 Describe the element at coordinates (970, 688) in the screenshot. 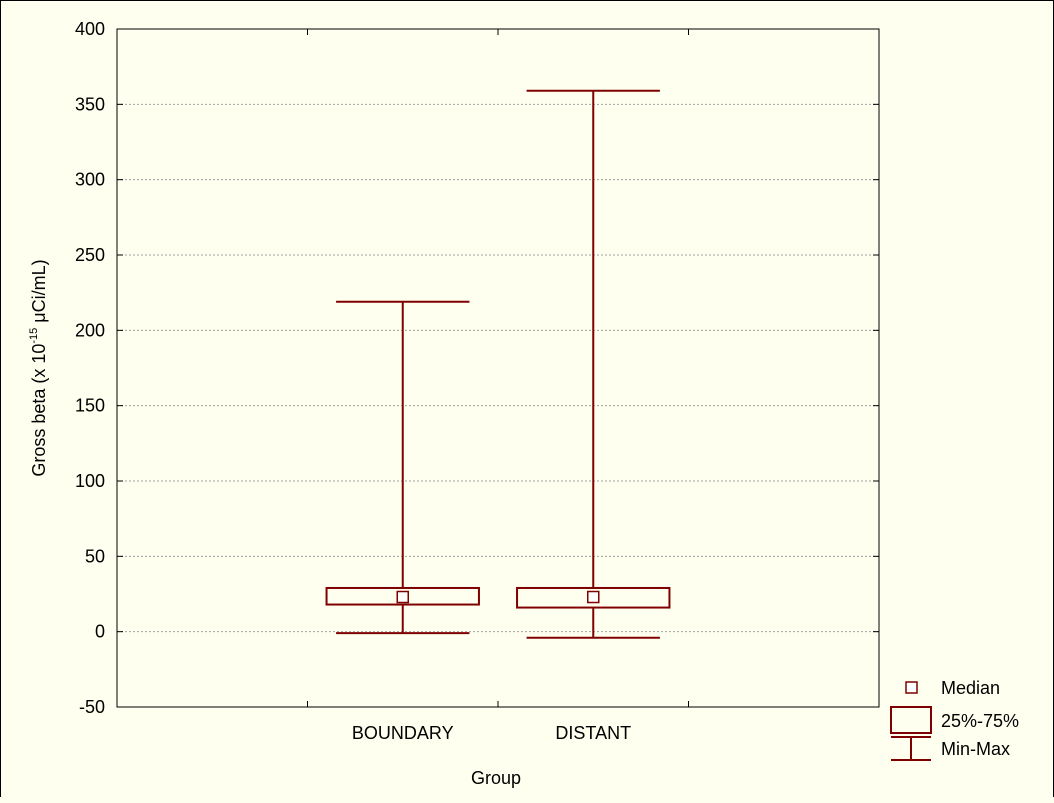

I see `legend-label-median: Median` at that location.